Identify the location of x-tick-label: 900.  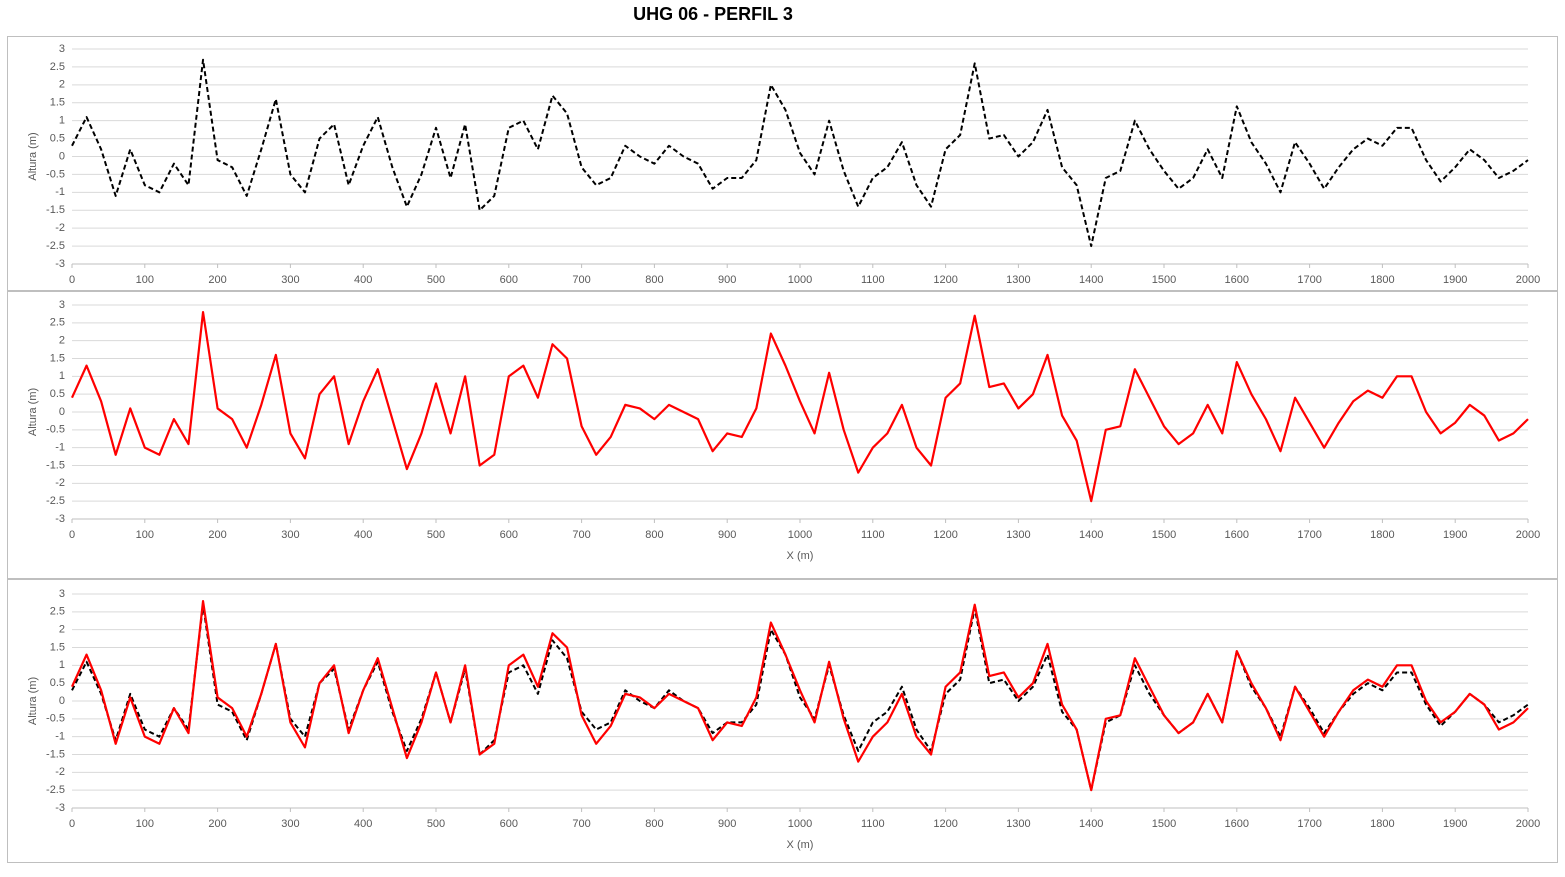
(727, 535).